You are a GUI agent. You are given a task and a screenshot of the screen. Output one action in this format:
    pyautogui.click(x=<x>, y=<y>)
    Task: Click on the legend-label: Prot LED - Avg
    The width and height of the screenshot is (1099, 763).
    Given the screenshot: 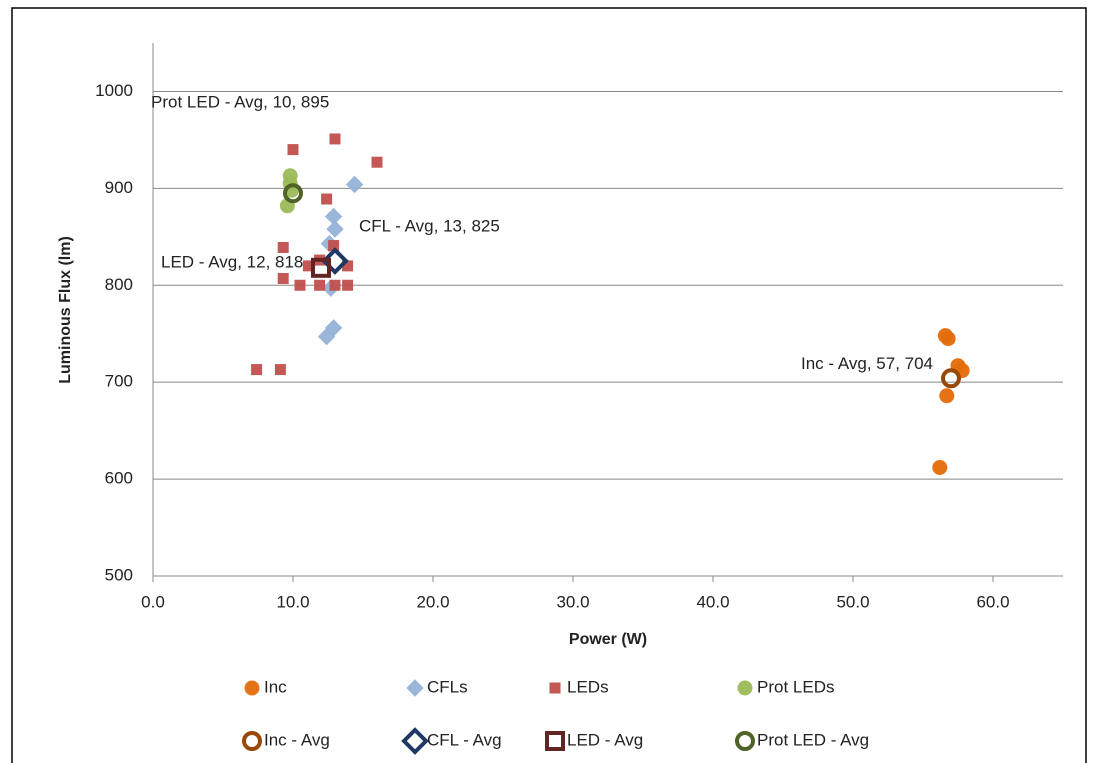 What is the action you would take?
    pyautogui.click(x=813, y=739)
    